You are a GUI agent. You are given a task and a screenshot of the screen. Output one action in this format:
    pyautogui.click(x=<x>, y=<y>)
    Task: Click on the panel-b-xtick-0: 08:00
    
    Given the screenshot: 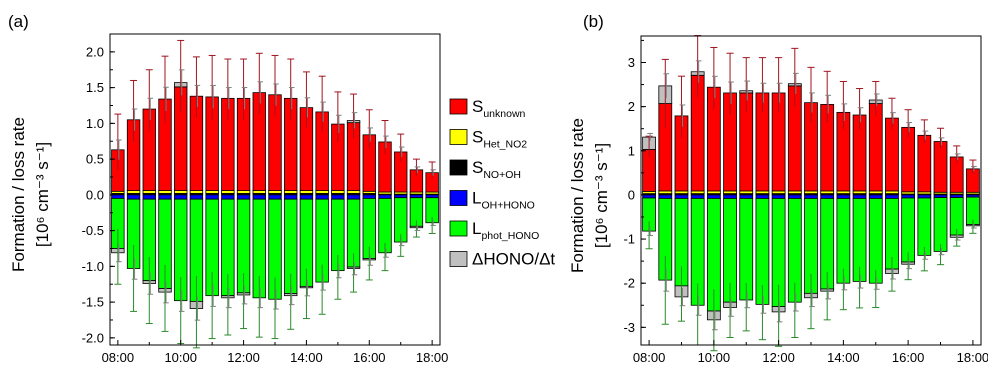 What is the action you would take?
    pyautogui.click(x=649, y=357)
    